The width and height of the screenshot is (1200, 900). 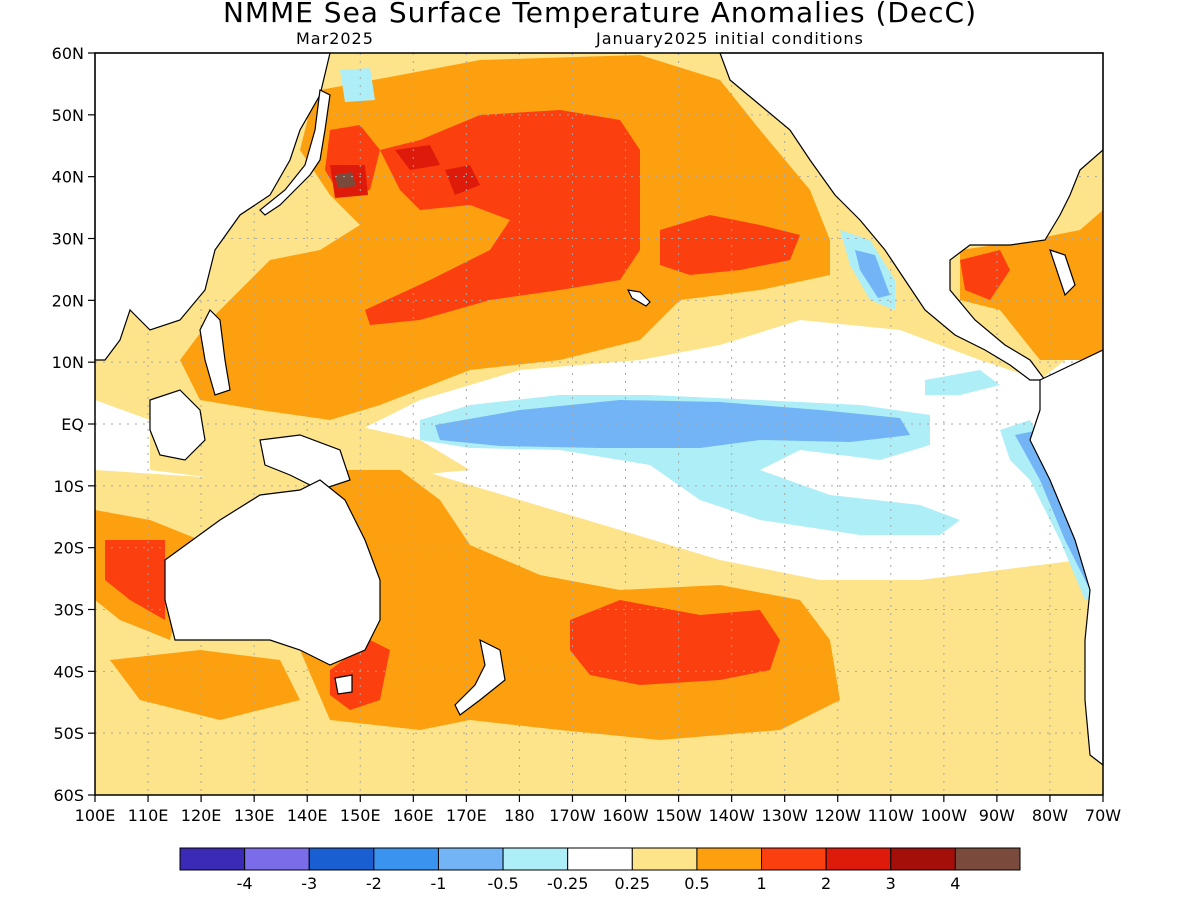 I want to click on new-guinea-landmass, so click(x=305, y=462).